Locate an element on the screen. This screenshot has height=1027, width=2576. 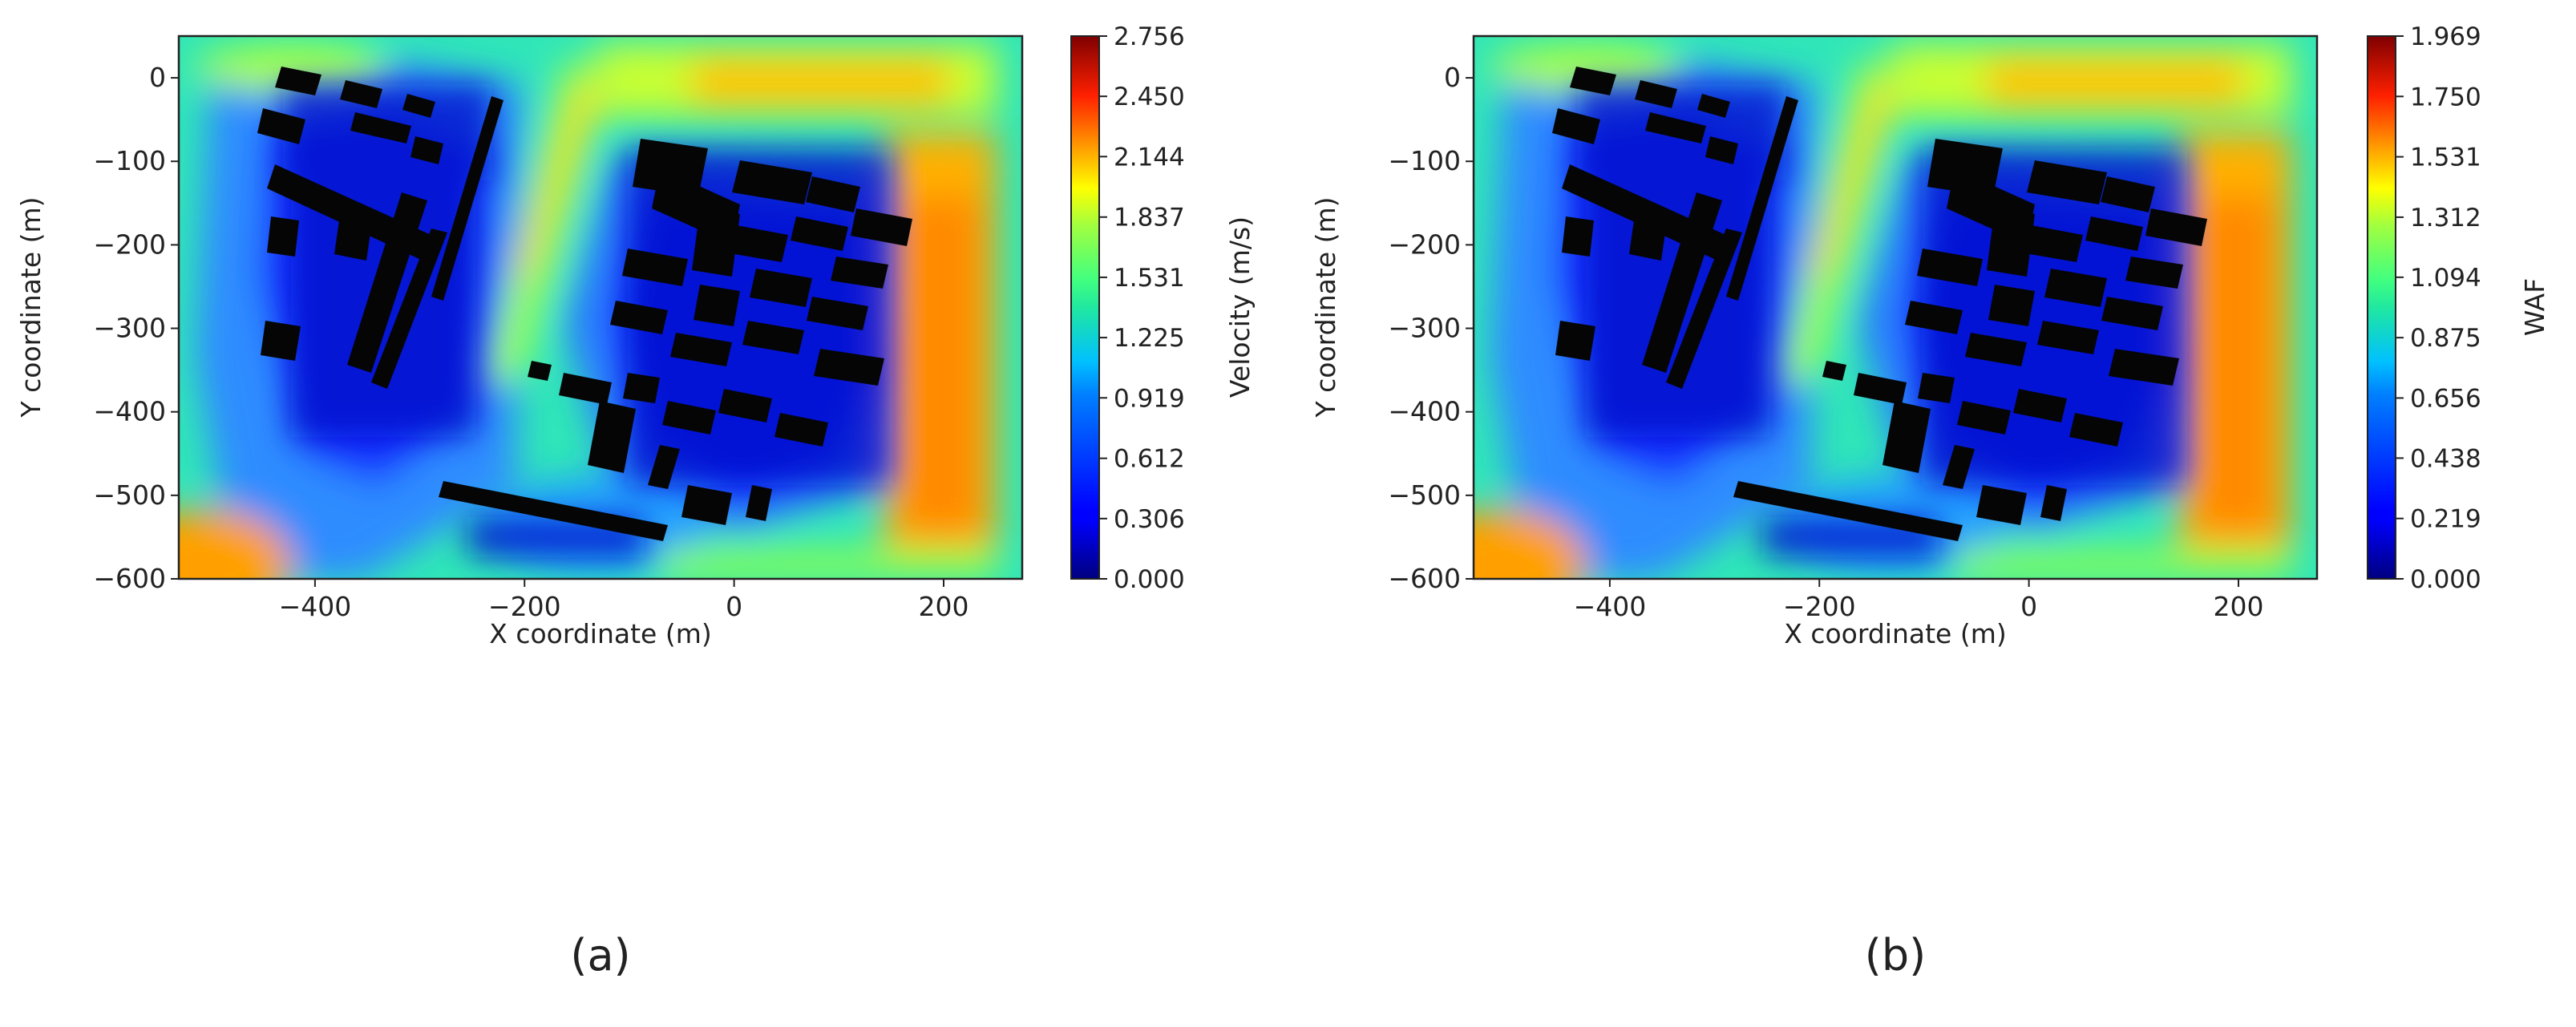
colorbar-tick-label: 2.144 is located at coordinates (1149, 157).